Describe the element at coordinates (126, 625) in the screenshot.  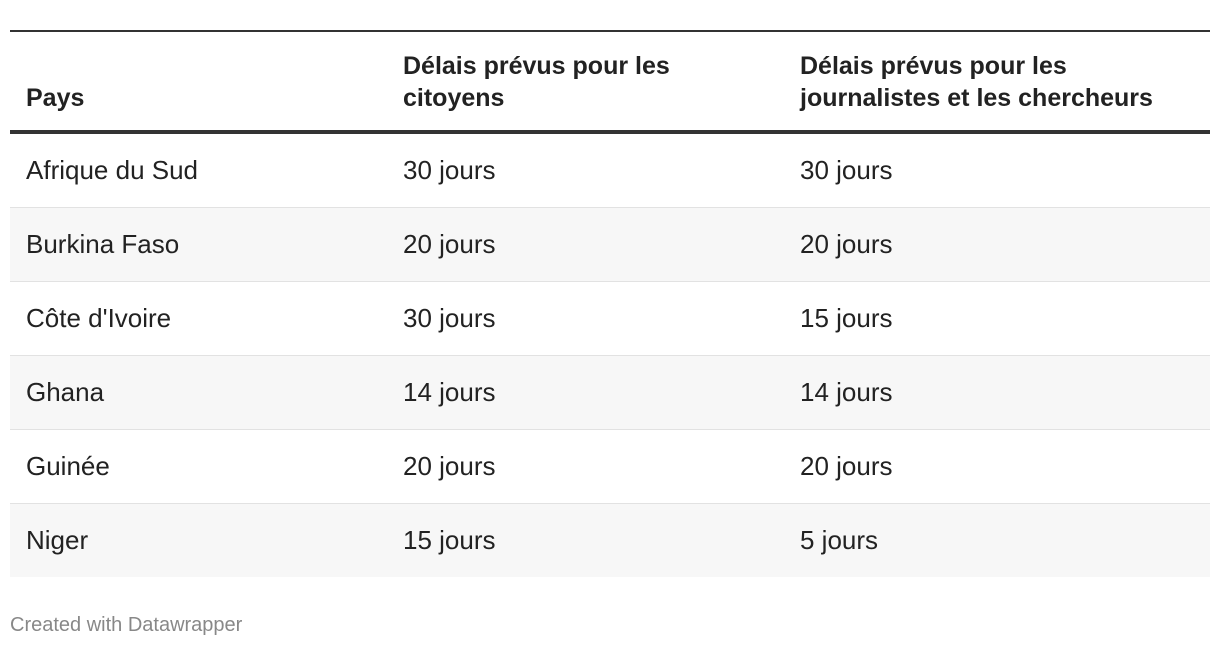
I see `footer: Created with Datawrapper` at that location.